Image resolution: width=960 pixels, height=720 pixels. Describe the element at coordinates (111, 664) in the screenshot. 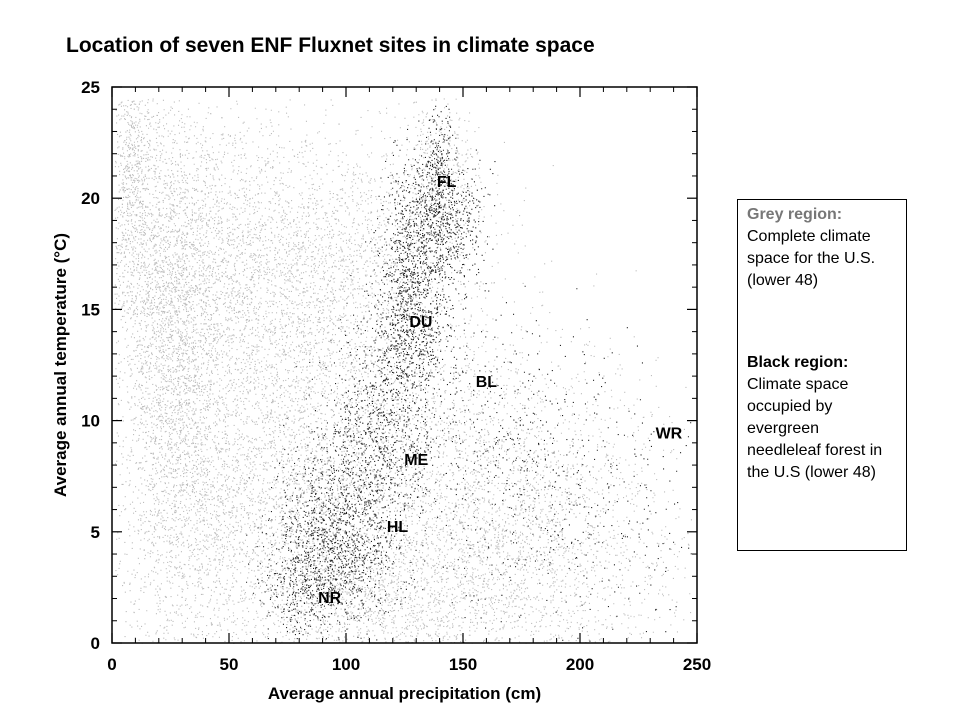

I see `x-tick-label: 0` at that location.